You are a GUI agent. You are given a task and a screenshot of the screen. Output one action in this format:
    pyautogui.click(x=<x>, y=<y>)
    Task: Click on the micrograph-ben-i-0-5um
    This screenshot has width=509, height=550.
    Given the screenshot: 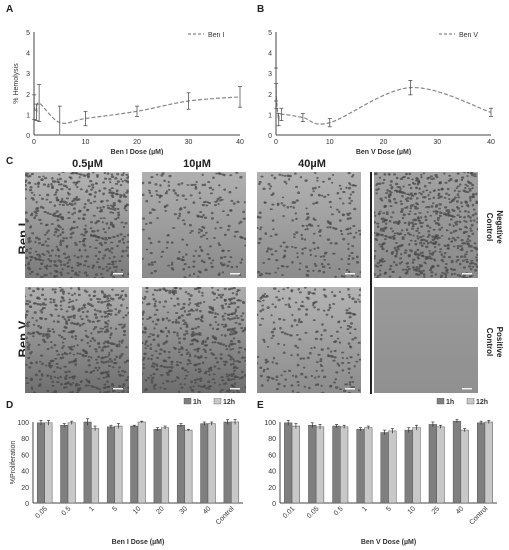 What is the action you would take?
    pyautogui.click(x=77, y=225)
    